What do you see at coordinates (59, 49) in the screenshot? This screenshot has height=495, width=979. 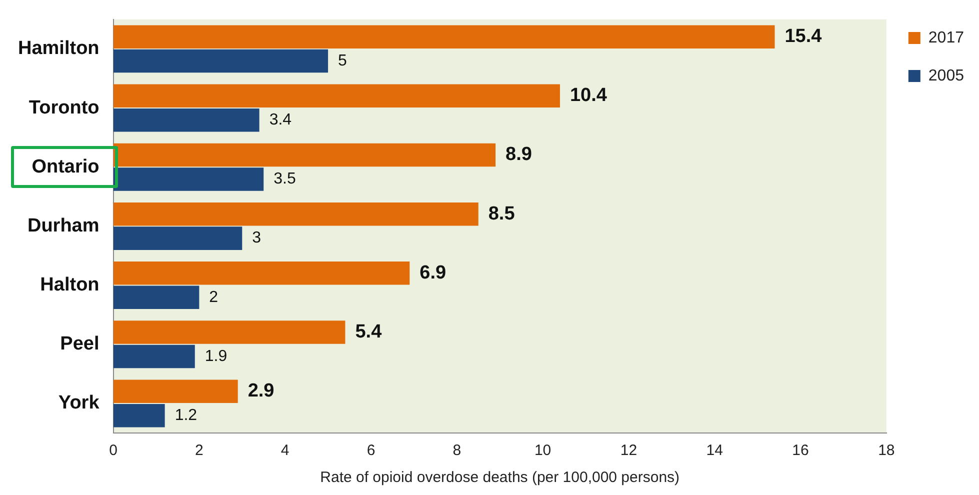 I see `y-tick-label: Hamilton` at bounding box center [59, 49].